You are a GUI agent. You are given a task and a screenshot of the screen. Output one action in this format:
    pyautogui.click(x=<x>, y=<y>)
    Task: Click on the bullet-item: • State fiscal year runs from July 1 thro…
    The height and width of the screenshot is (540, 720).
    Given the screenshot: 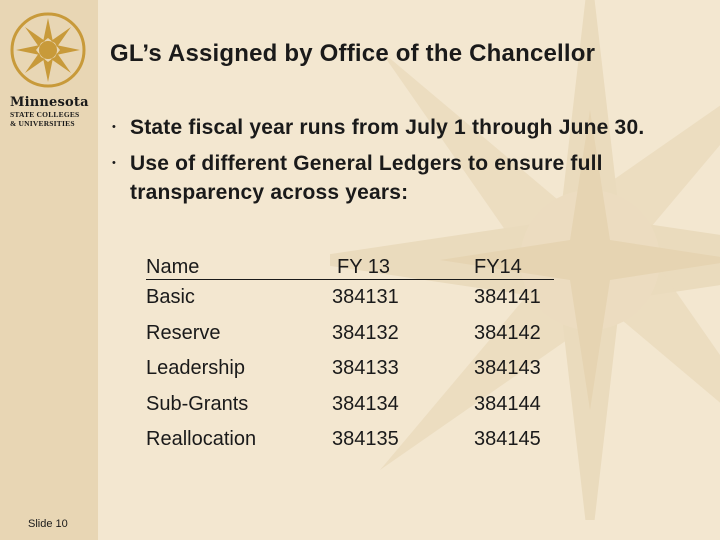 What is the action you would take?
    pyautogui.click(x=412, y=127)
    